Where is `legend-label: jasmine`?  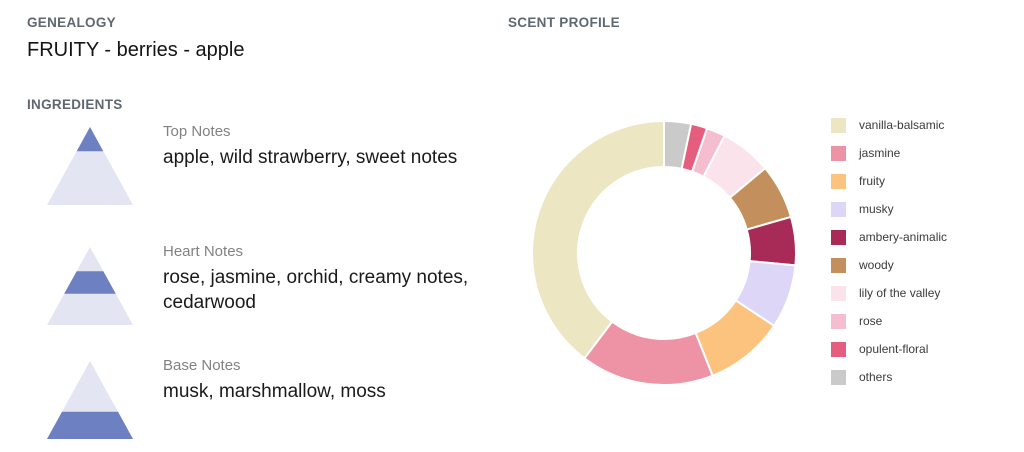
legend-label: jasmine is located at coordinates (880, 153).